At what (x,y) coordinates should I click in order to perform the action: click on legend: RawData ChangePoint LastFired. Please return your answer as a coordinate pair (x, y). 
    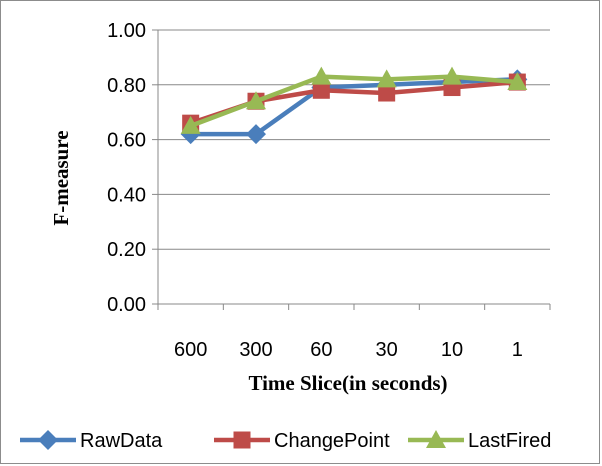
    Looking at the image, I should click on (285, 441).